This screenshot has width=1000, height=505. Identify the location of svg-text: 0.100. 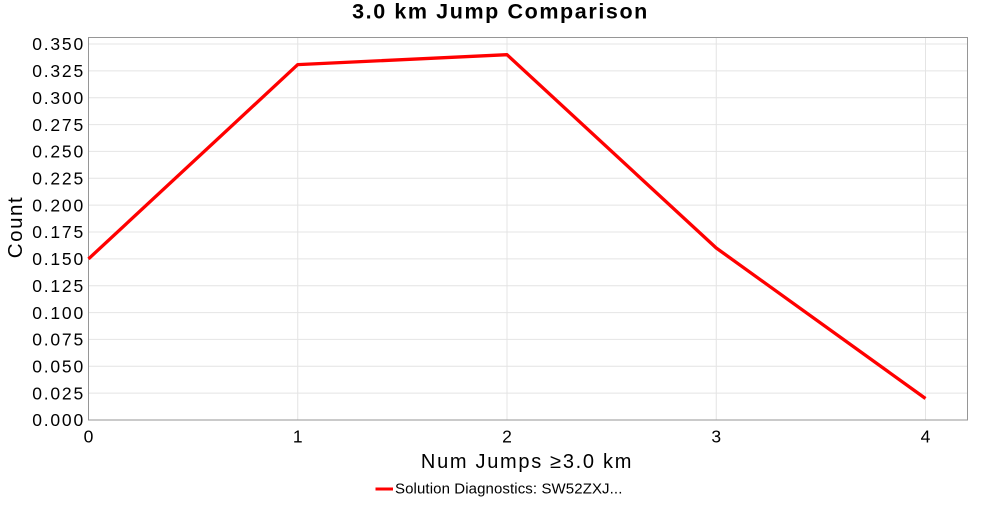
(58, 313).